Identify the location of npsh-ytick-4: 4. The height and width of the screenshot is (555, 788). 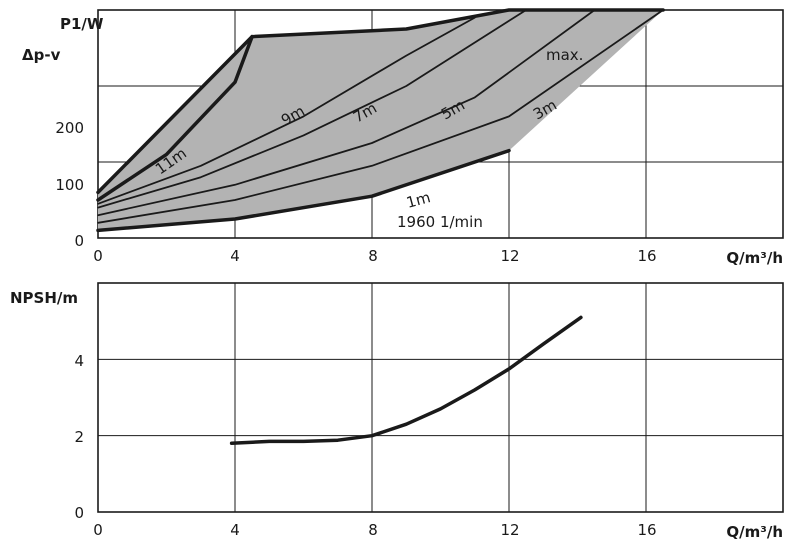
(79, 361).